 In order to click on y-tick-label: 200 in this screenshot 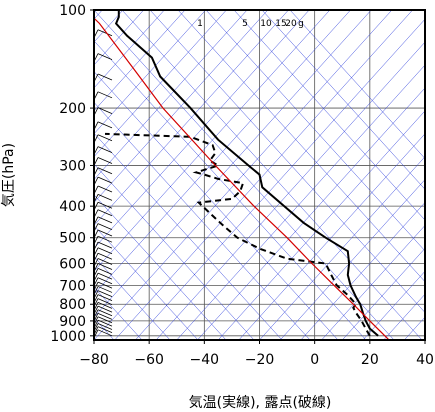, I will do `click(72, 109)`.